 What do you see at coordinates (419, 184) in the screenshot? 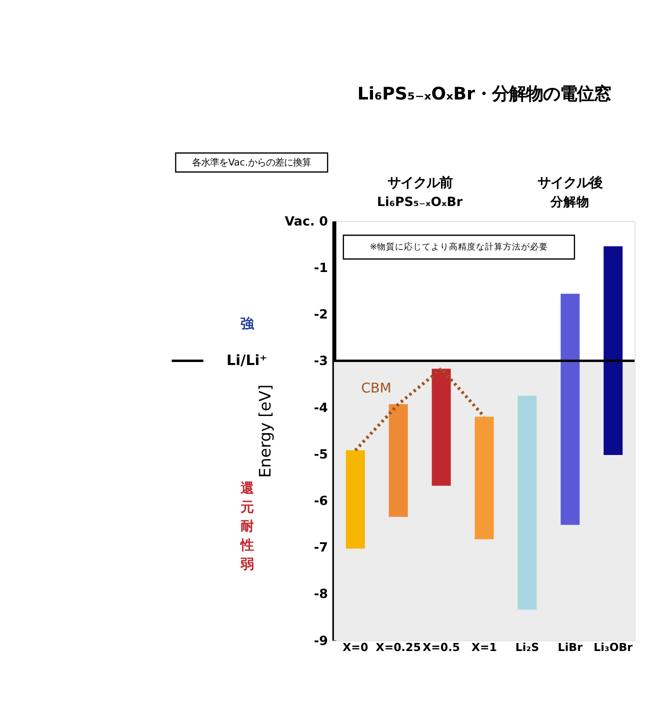
I see `text: サイクル前` at bounding box center [419, 184].